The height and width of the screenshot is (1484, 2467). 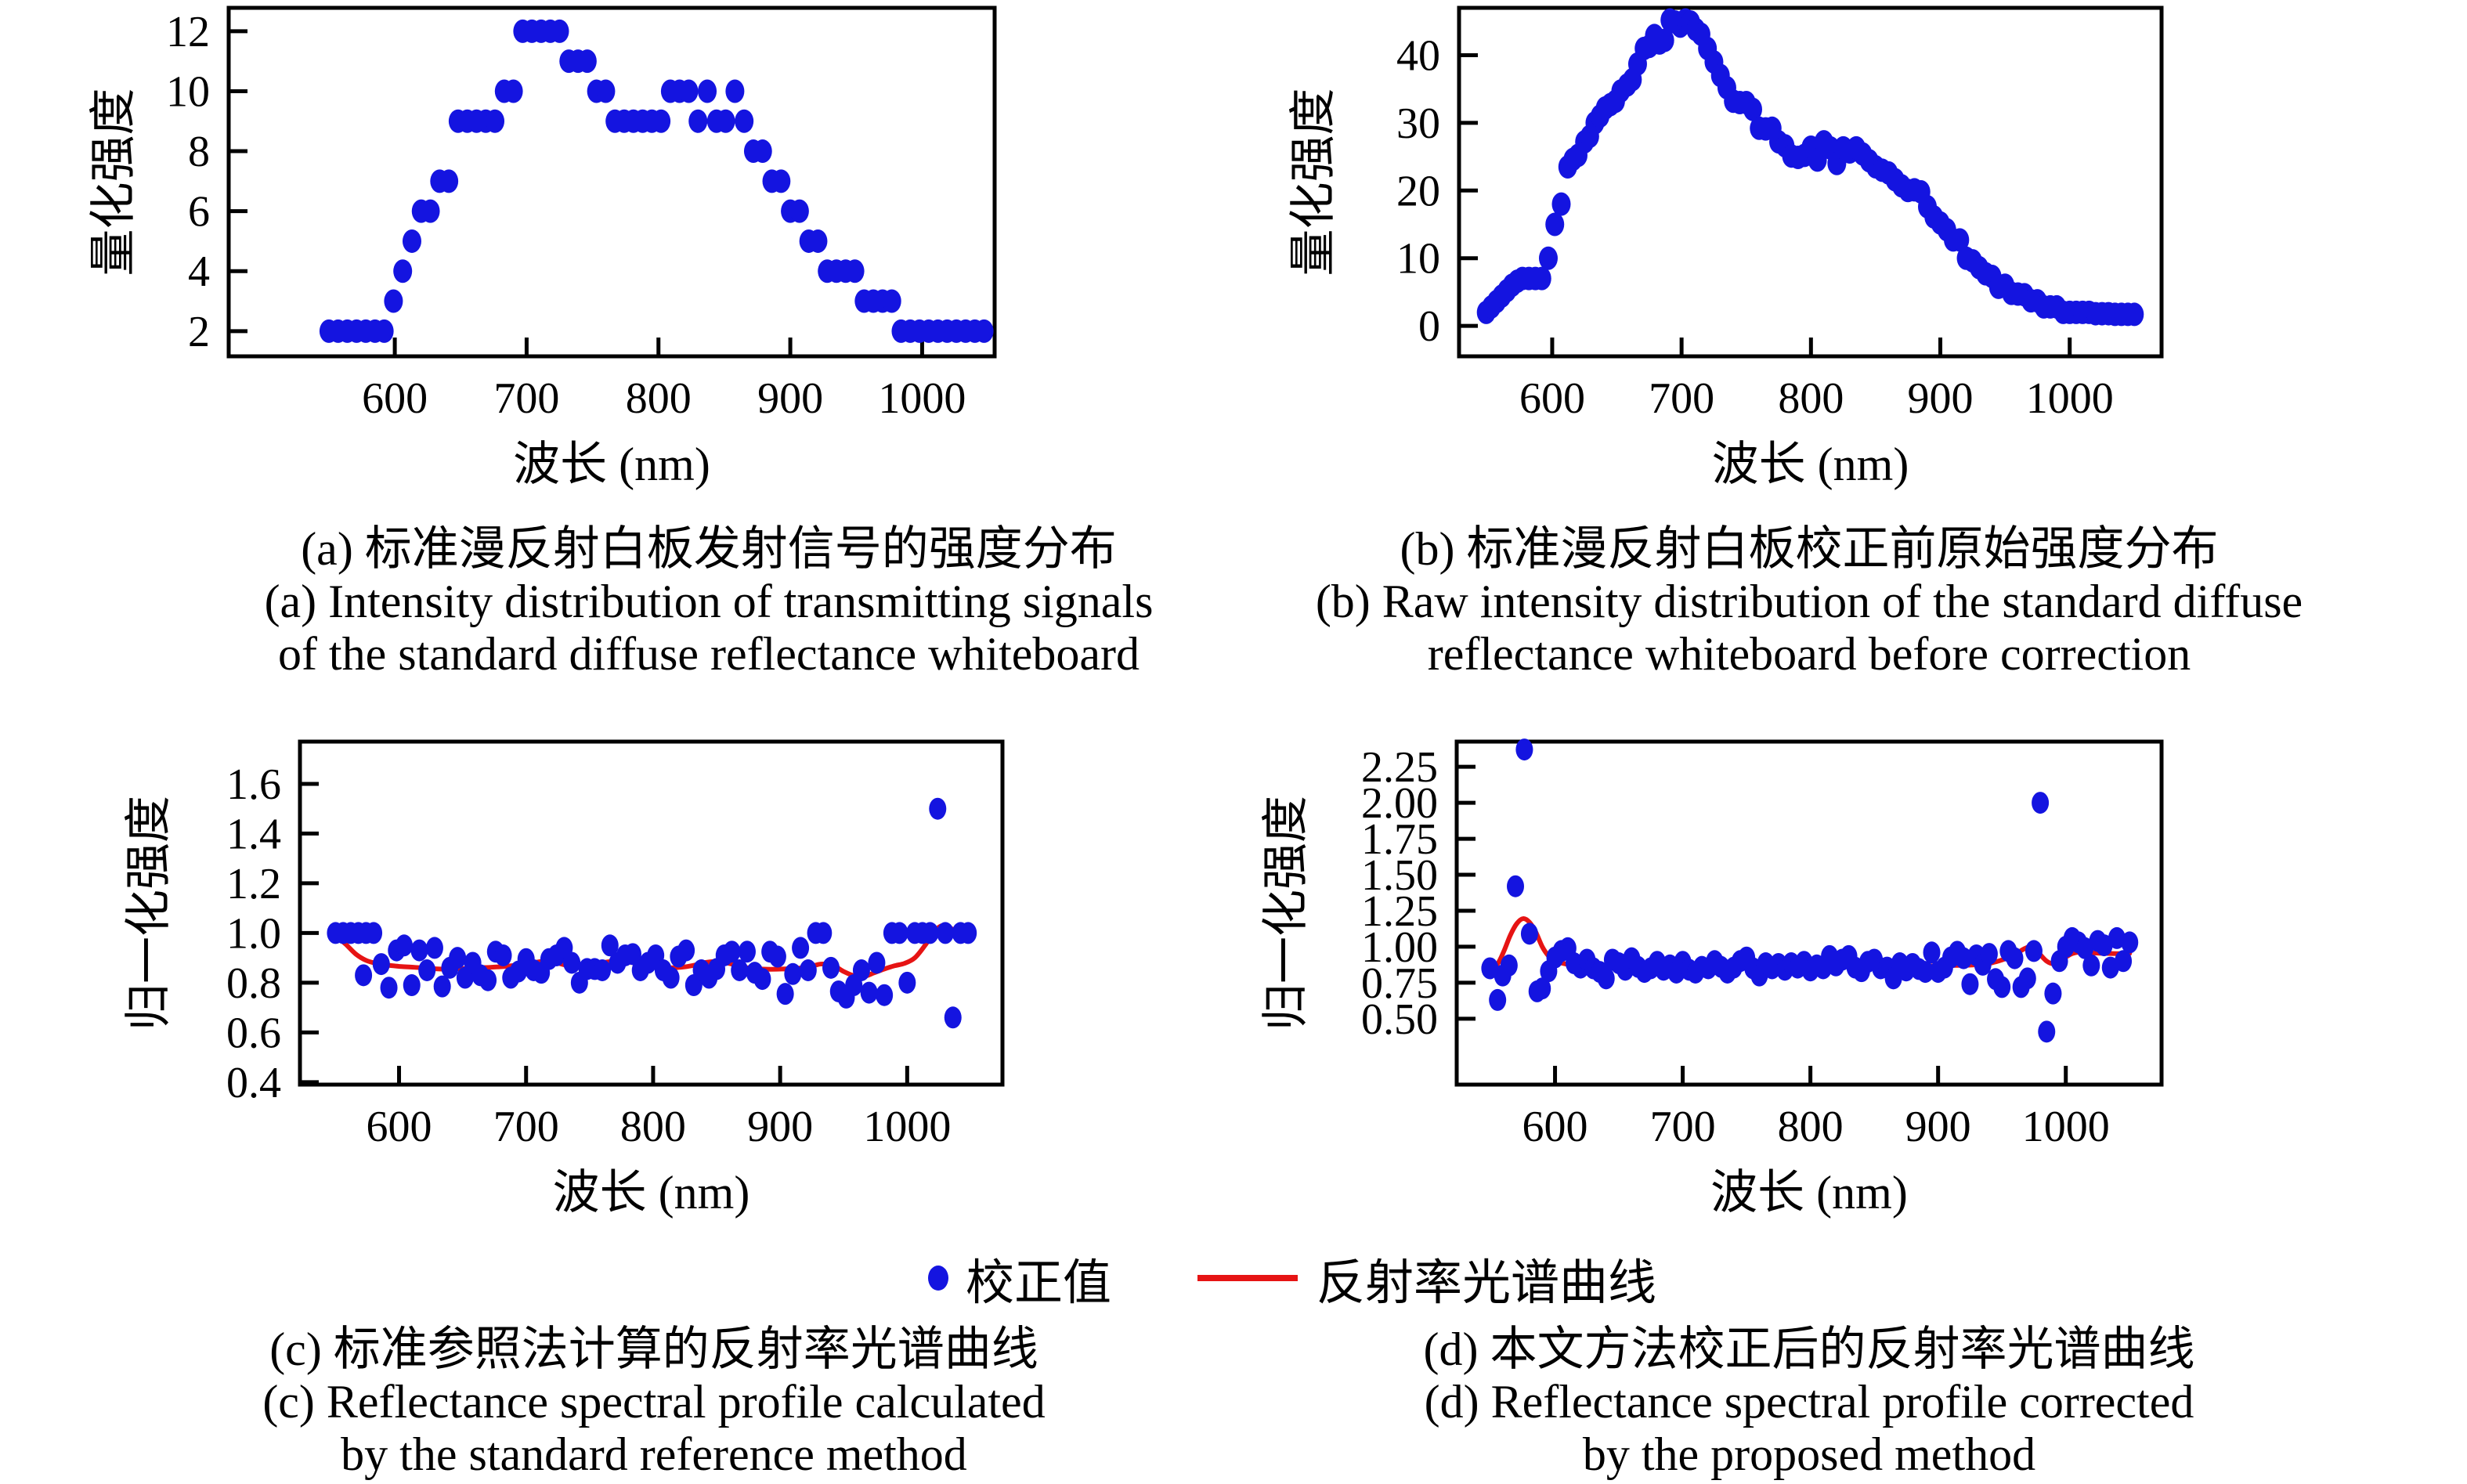 I want to click on plot-border-d, so click(x=1809, y=913).